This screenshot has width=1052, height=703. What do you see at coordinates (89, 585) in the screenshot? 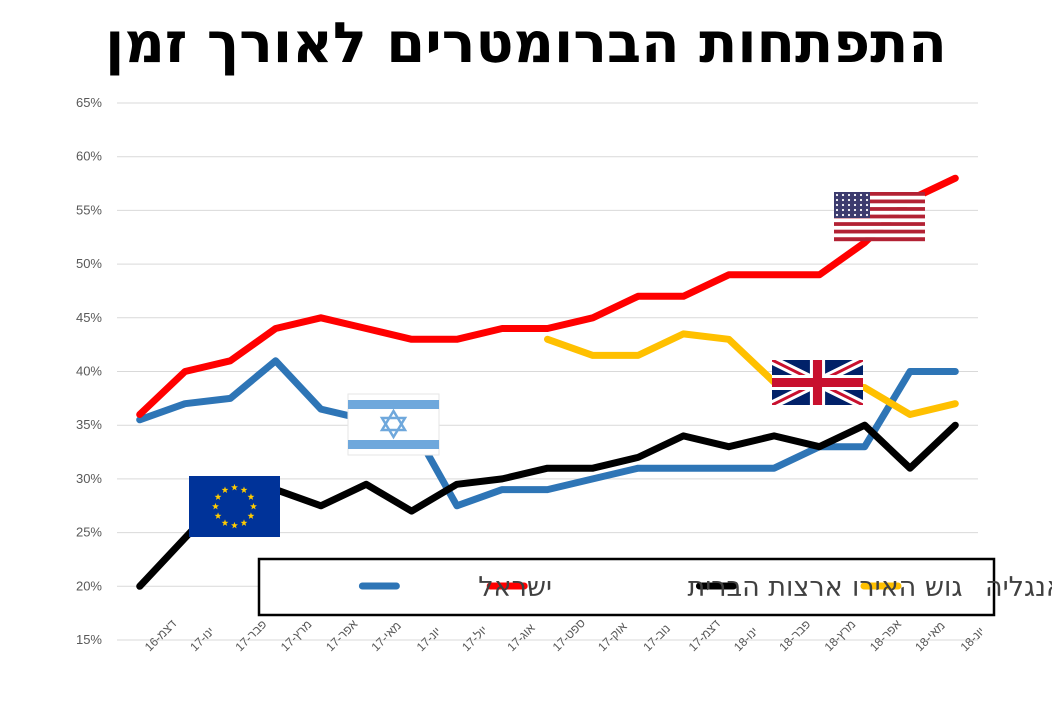
I see `y-tick-label: 20%` at bounding box center [89, 585].